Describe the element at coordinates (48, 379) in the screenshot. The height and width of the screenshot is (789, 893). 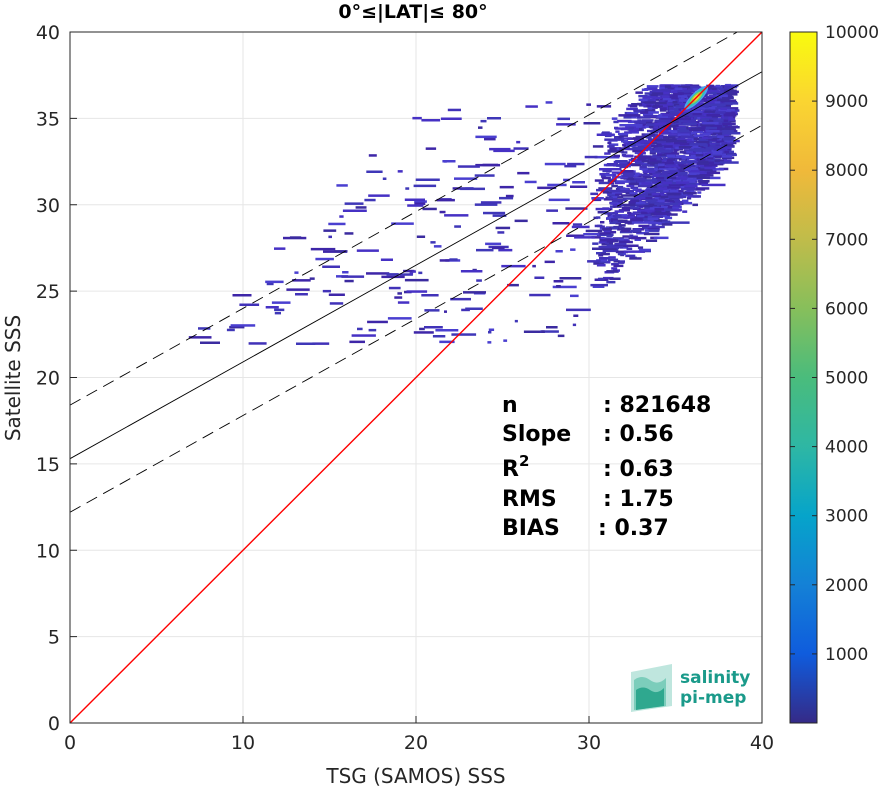
I see `y-tick-label: 20` at that location.